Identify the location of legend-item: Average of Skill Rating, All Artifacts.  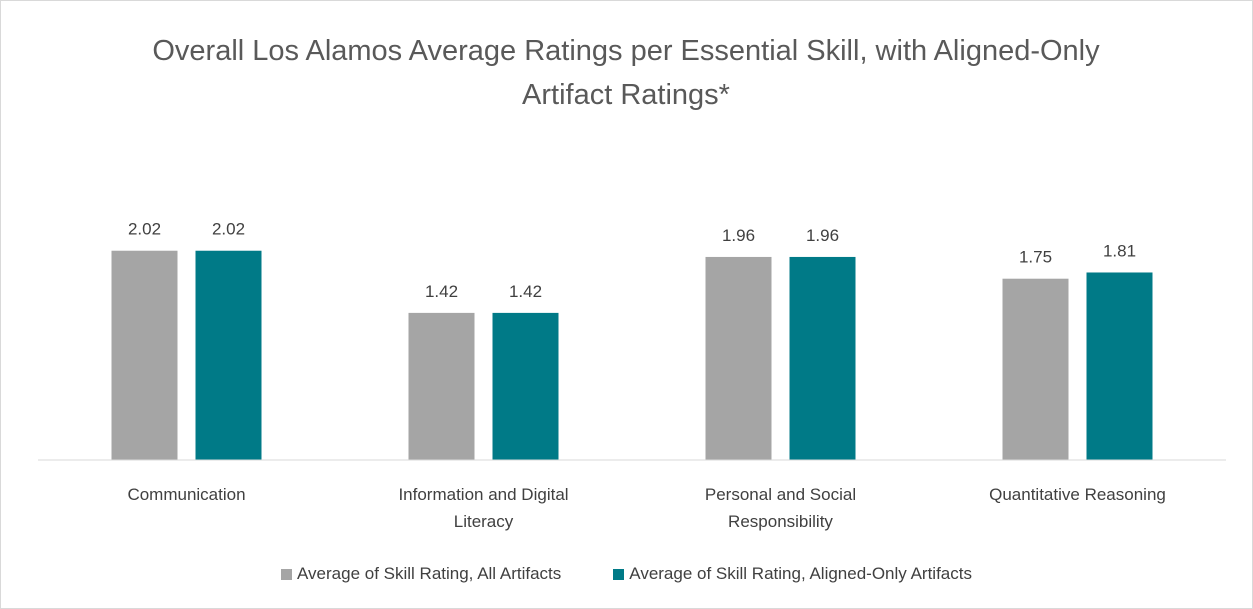
(421, 574).